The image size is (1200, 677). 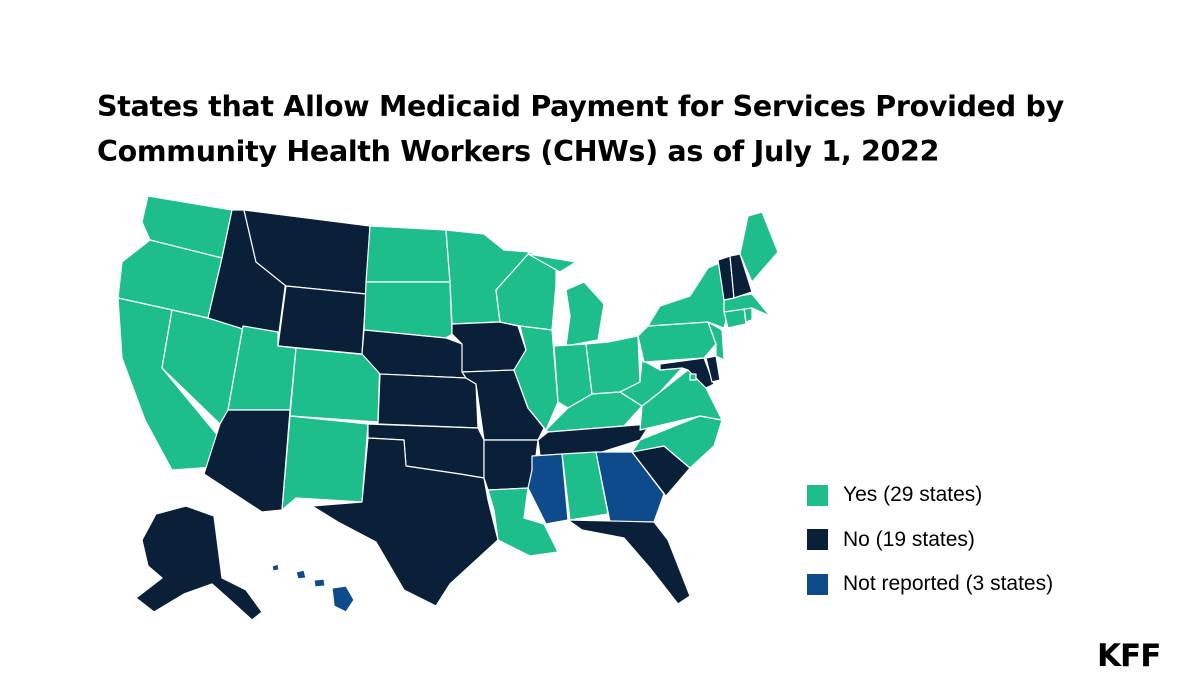 I want to click on legend-label-not-reported: Not reported (3 states), so click(x=948, y=584).